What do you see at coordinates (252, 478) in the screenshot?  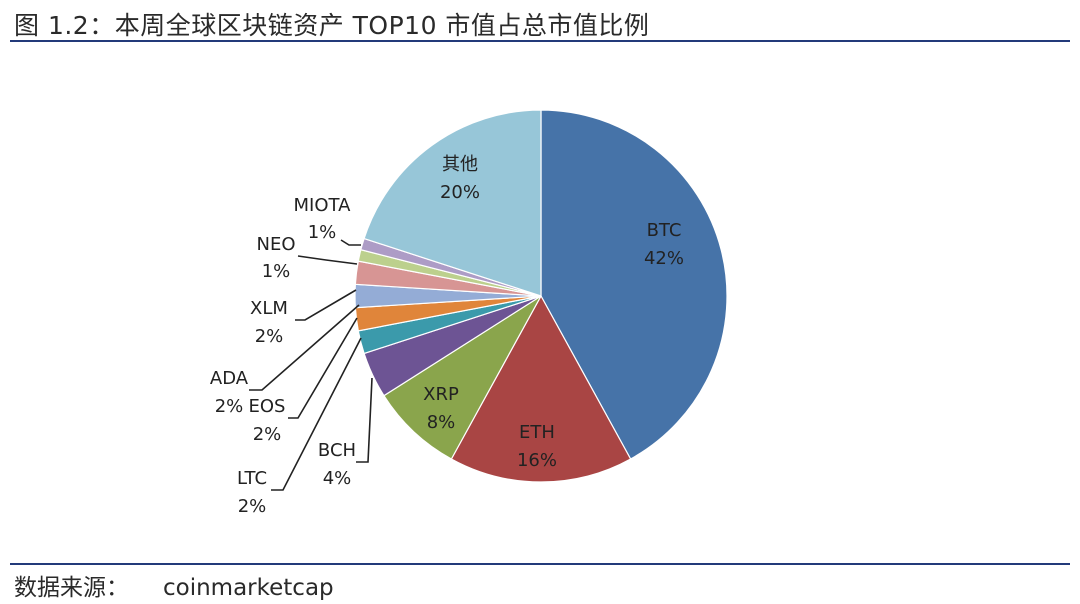 I see `slice-label-ltc: LTC` at bounding box center [252, 478].